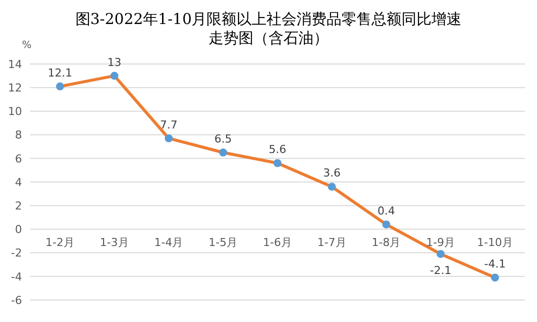  Describe the element at coordinates (386, 243) in the screenshot. I see `x-tick-label: 1-8月` at that location.